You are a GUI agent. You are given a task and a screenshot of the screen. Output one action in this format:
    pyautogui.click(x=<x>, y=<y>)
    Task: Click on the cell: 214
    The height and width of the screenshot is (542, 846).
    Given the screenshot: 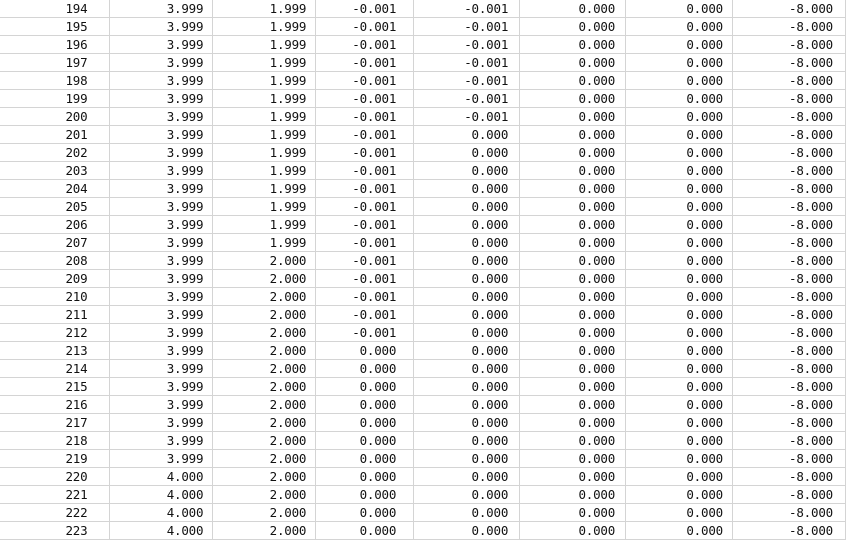 What is the action you would take?
    pyautogui.click(x=55, y=368)
    